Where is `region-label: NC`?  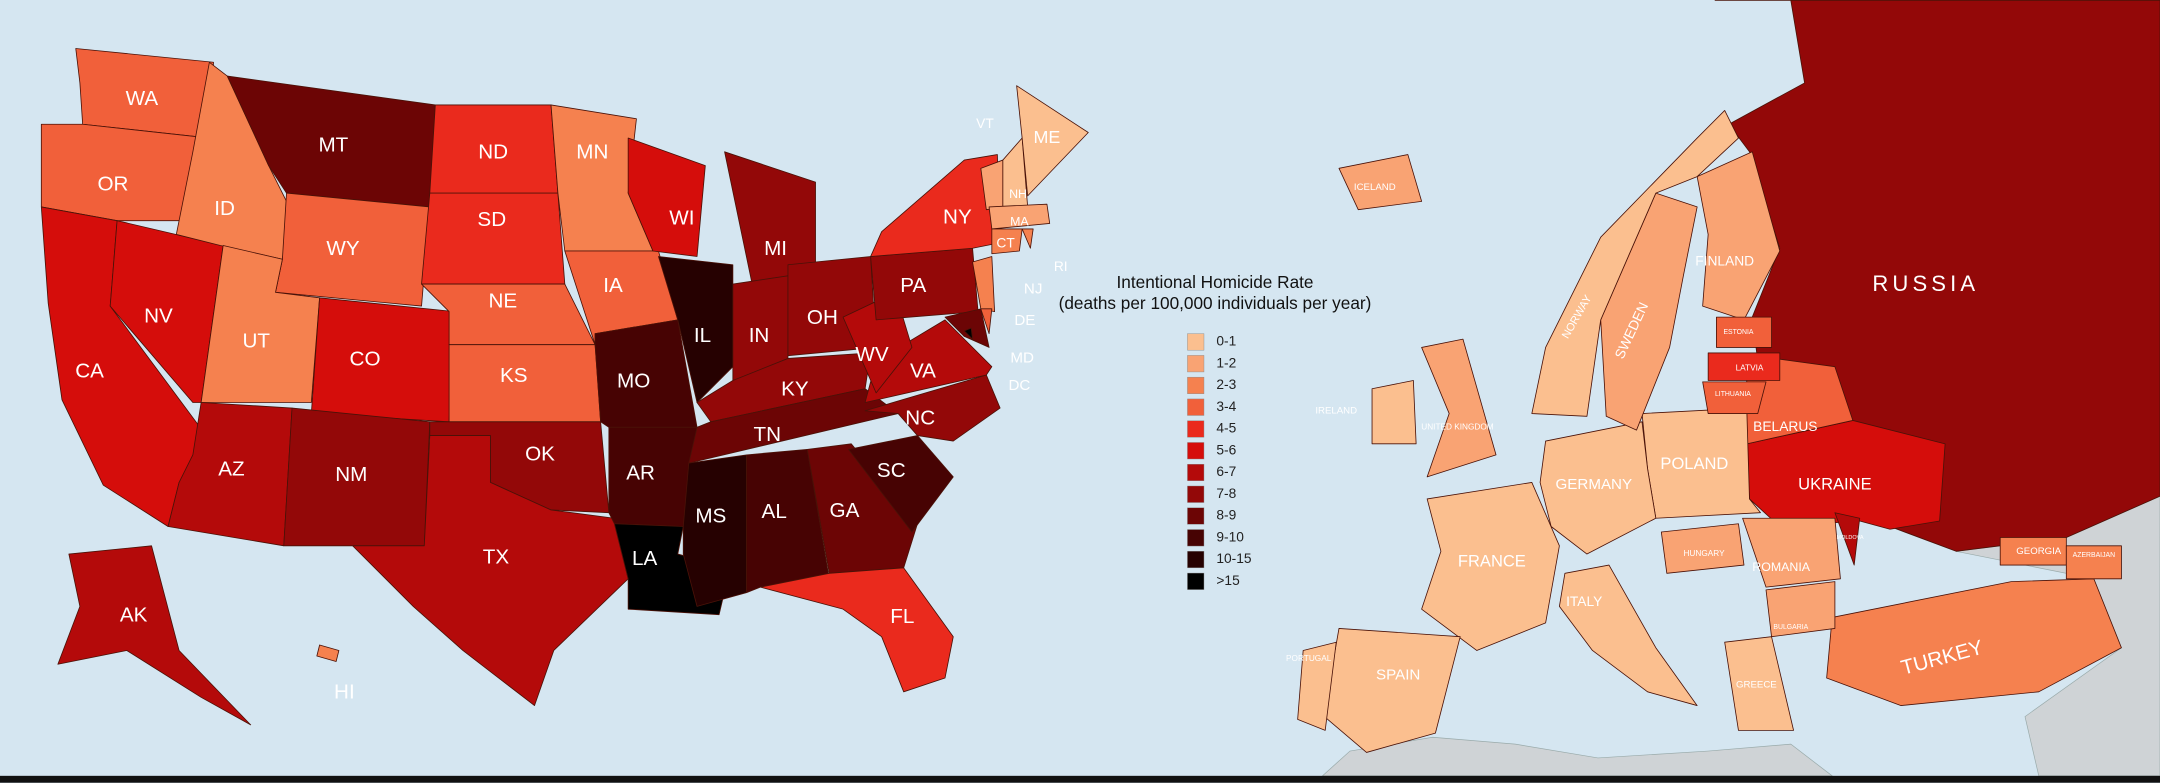
region-label: NC is located at coordinates (920, 418).